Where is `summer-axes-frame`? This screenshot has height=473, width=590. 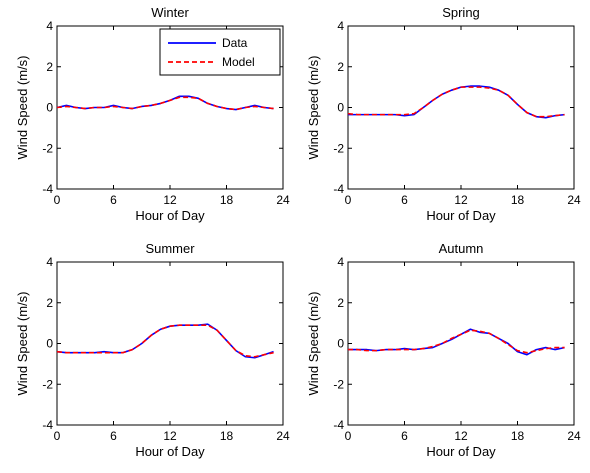
summer-axes-frame is located at coordinates (170, 343).